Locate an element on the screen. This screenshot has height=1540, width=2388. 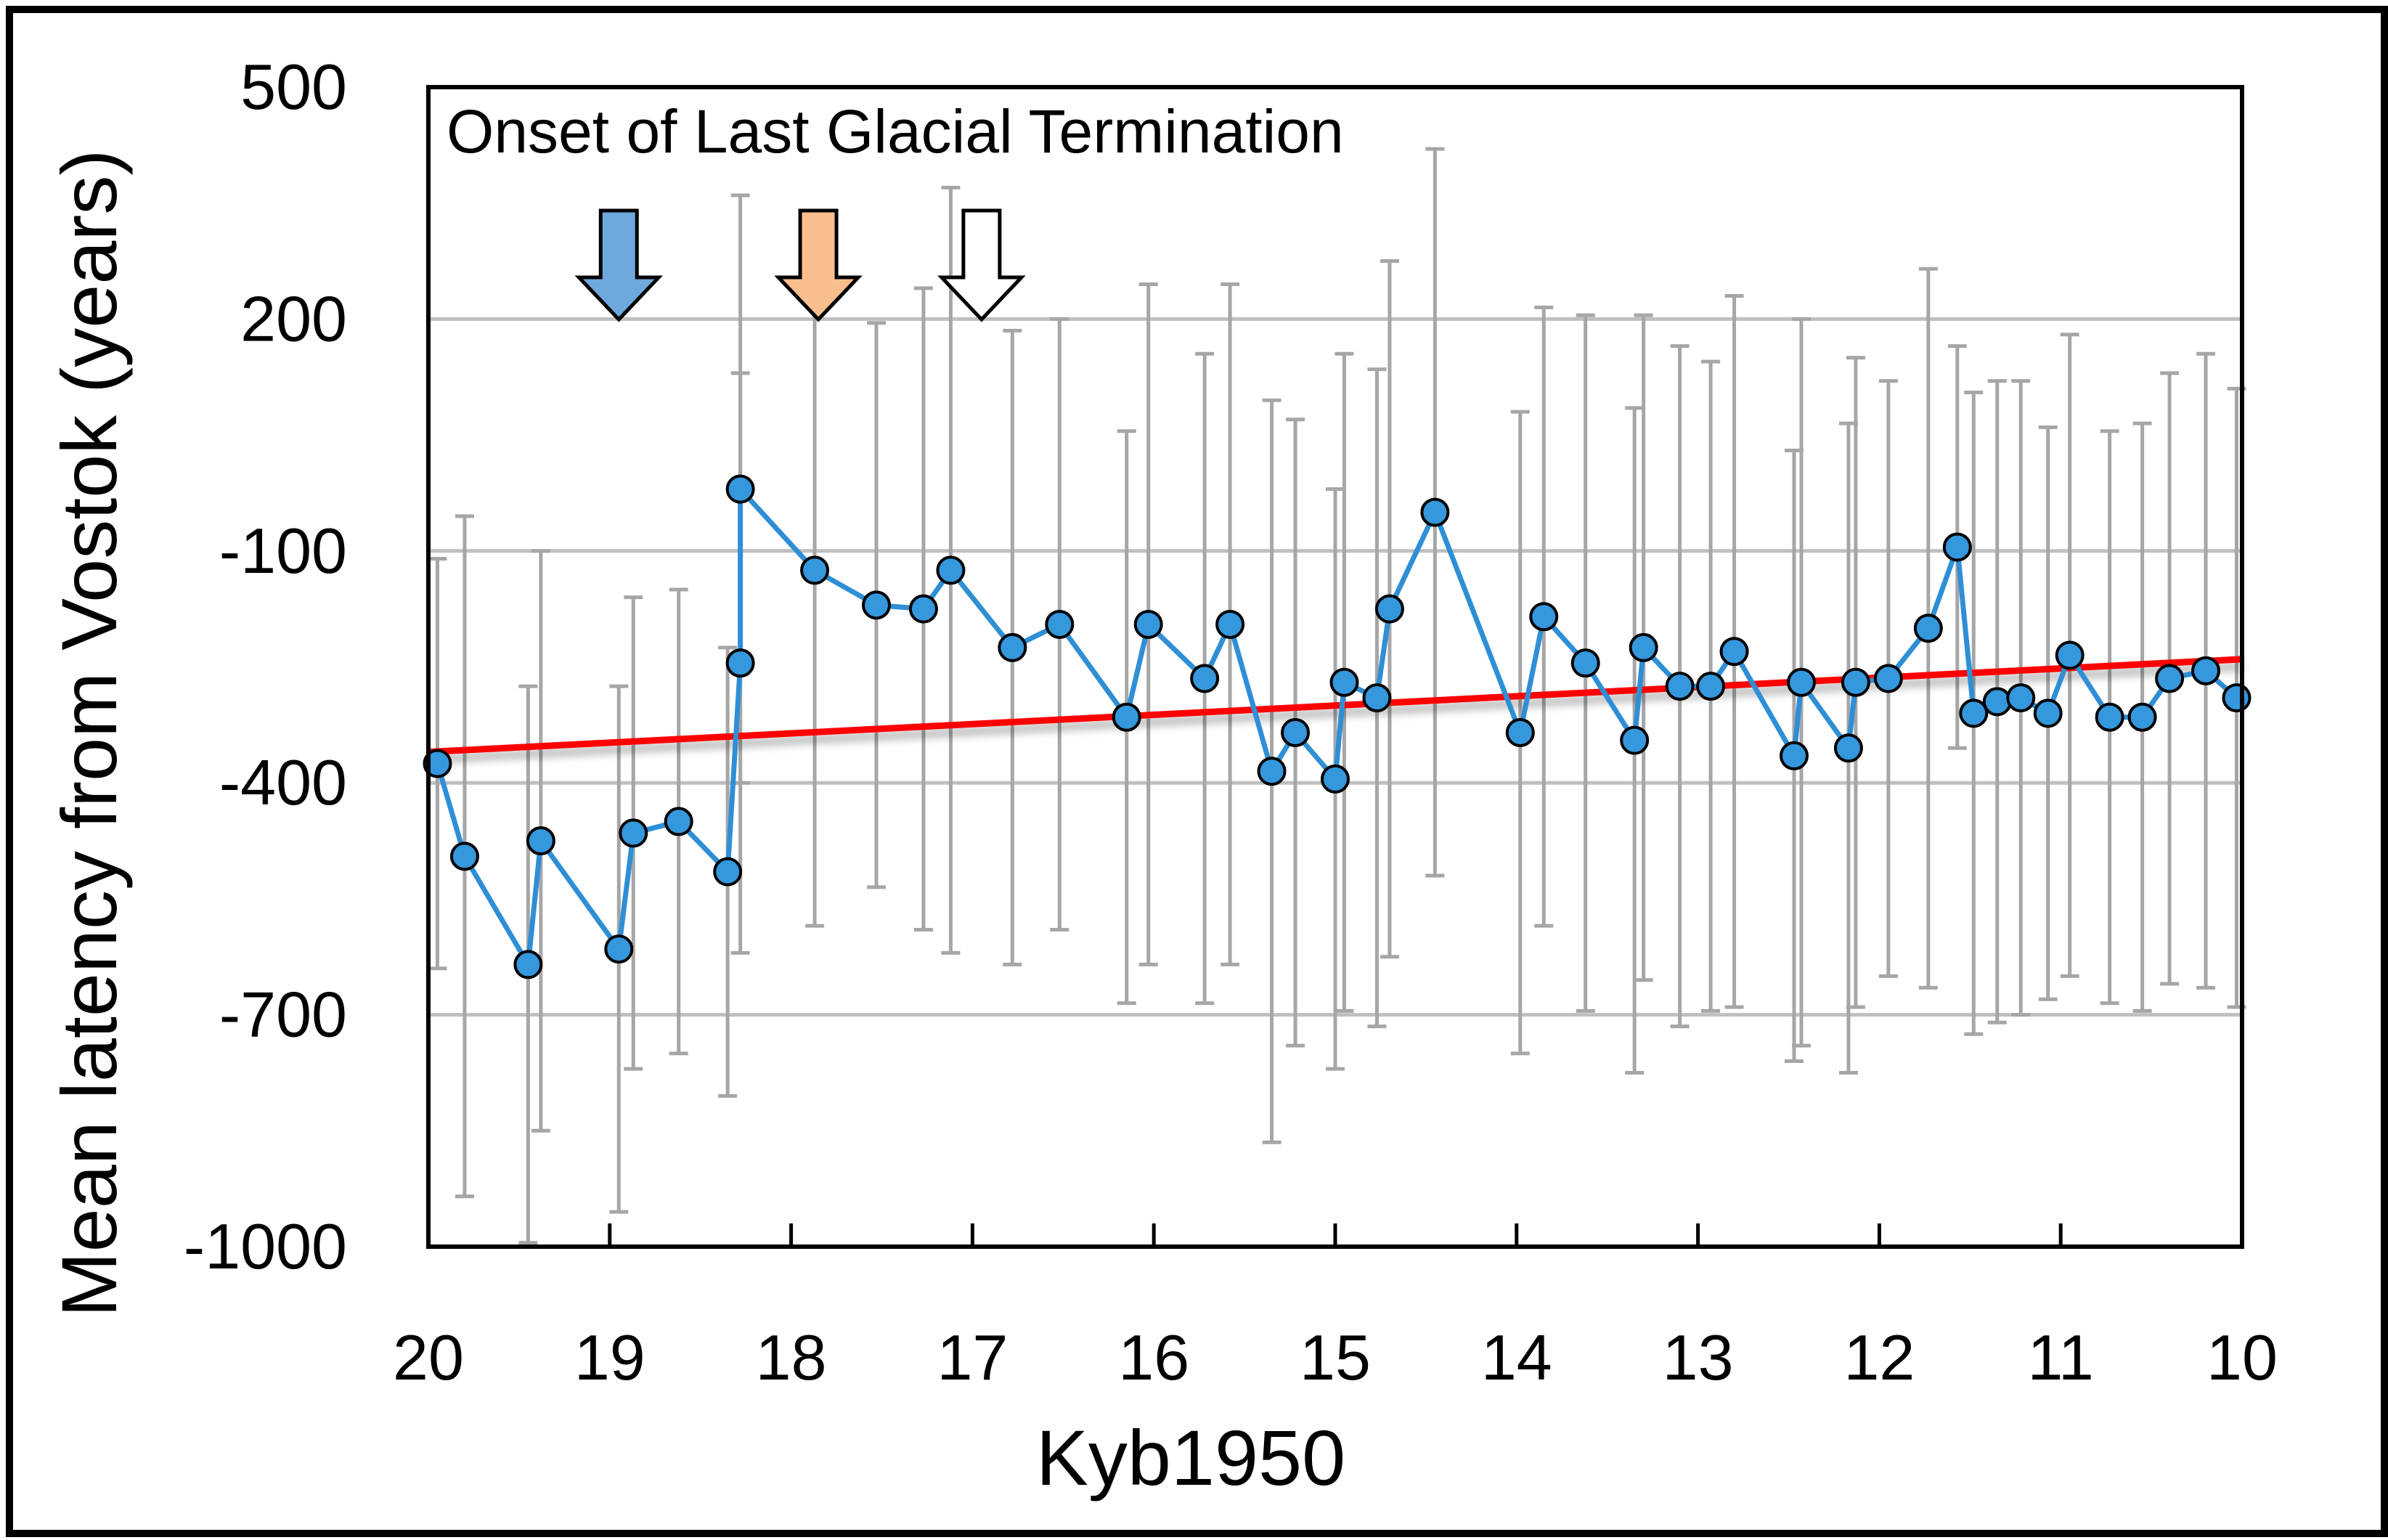
annotation-text: Onset of Last Glacial Termination is located at coordinates (895, 131).